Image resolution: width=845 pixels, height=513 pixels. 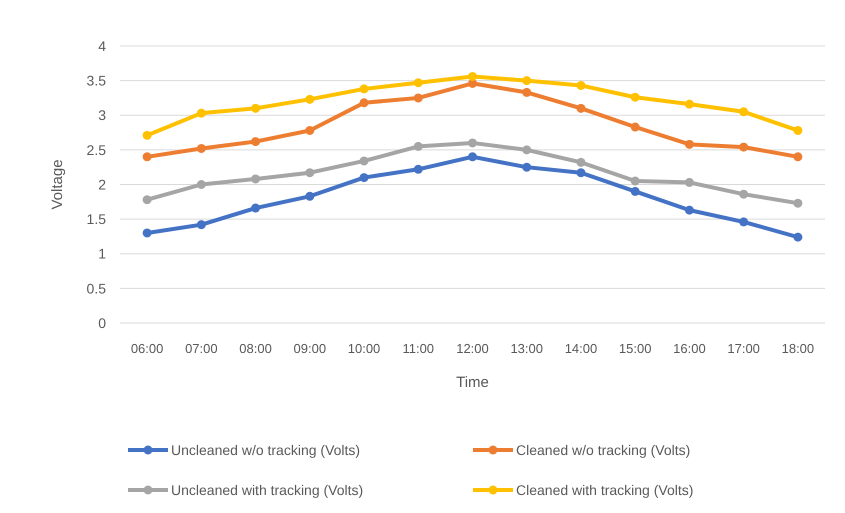 I want to click on y-tick-label: 3, so click(x=102, y=115).